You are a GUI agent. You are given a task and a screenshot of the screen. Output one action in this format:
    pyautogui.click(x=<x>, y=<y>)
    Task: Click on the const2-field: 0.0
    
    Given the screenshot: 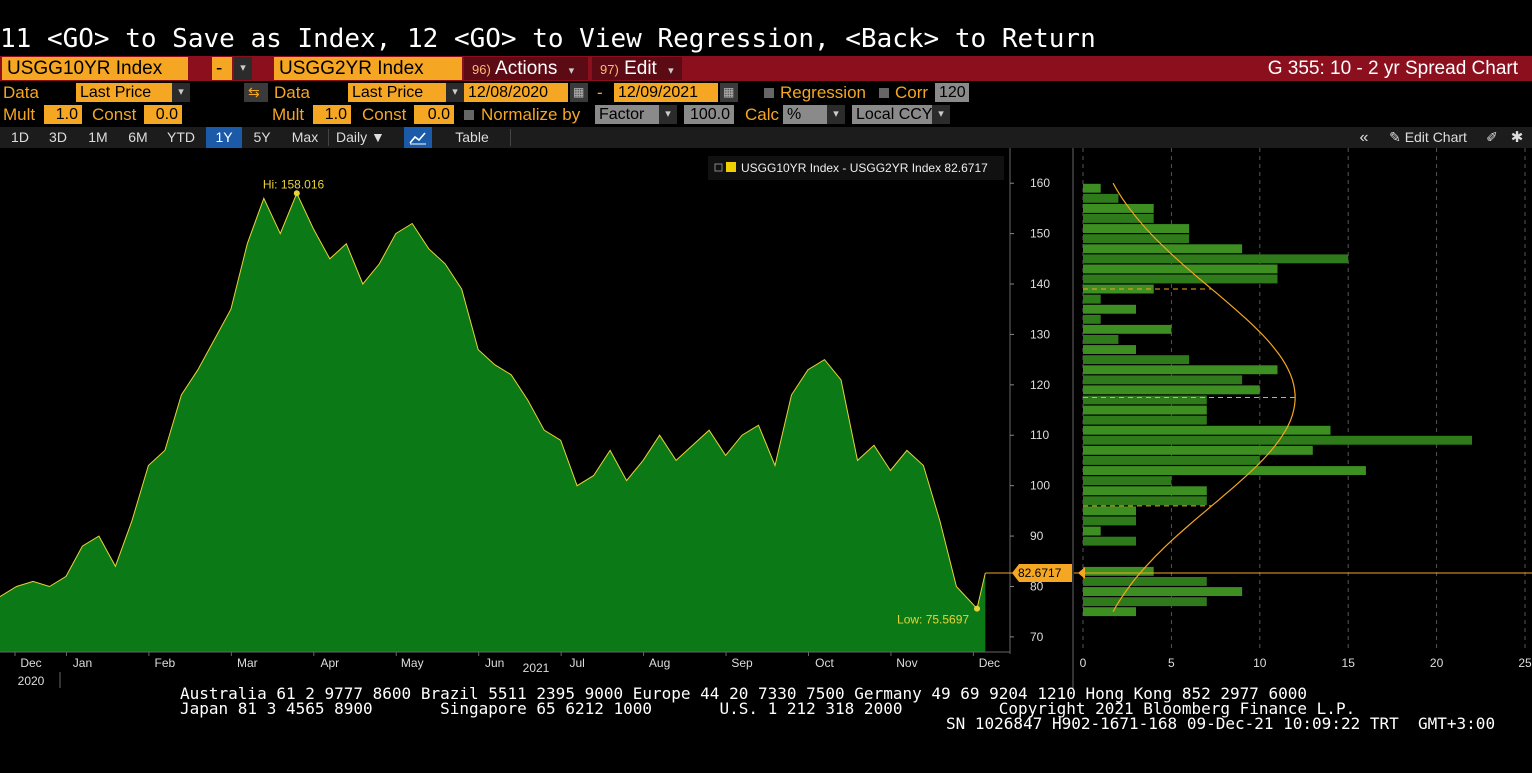 What is the action you would take?
    pyautogui.click(x=434, y=114)
    